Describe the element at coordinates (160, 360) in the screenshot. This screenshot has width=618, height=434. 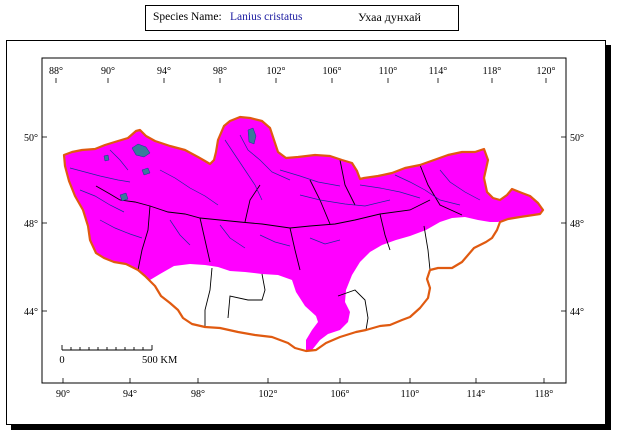
I see `scale-end-label: 500 KM` at that location.